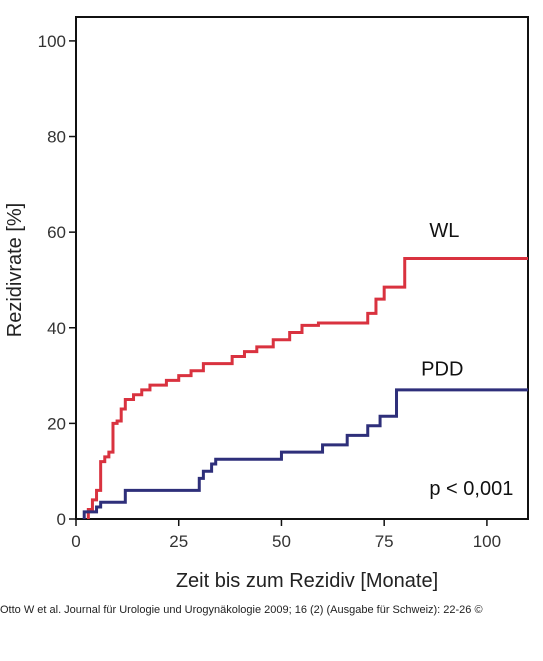 The height and width of the screenshot is (661, 543). What do you see at coordinates (56, 423) in the screenshot?
I see `y-tick-label: 20` at bounding box center [56, 423].